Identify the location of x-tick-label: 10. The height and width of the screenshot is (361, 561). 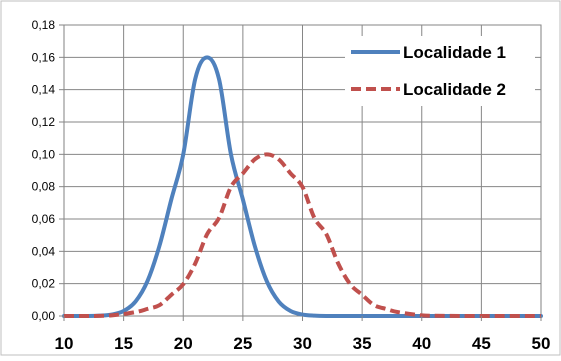
(64, 343).